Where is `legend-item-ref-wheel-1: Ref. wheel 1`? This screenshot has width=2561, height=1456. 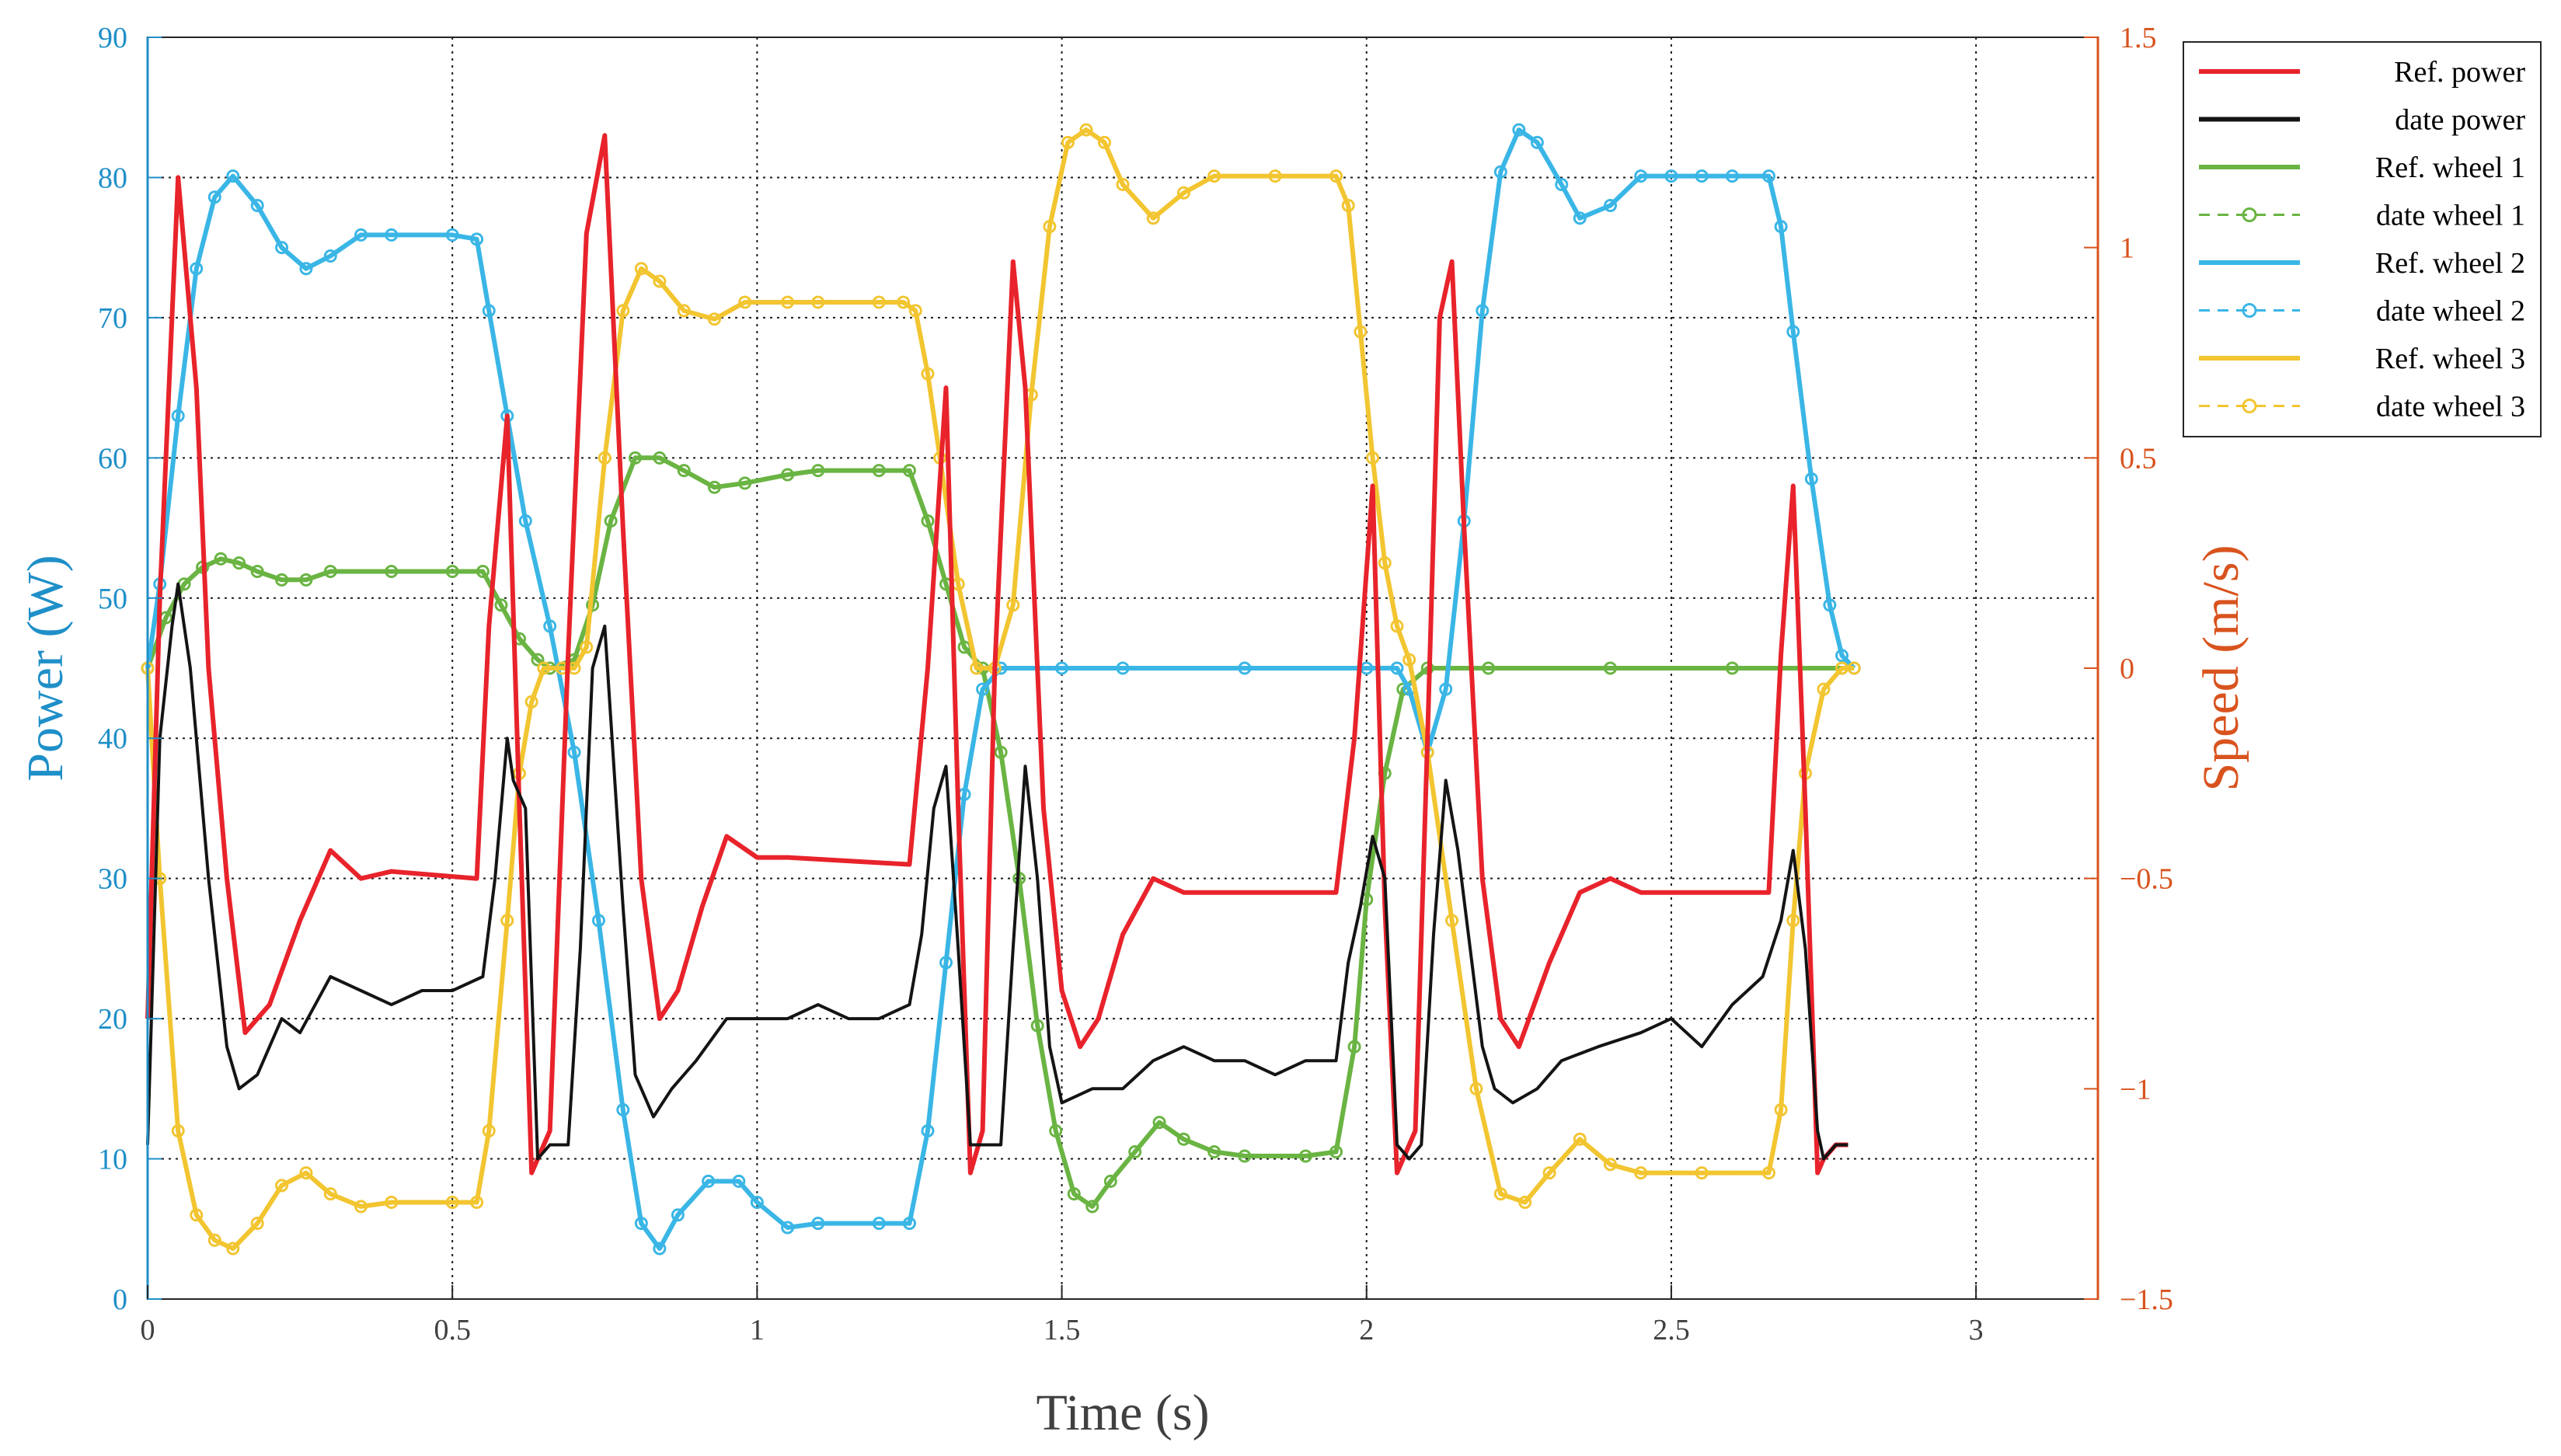 legend-item-ref-wheel-1: Ref. wheel 1 is located at coordinates (2362, 168).